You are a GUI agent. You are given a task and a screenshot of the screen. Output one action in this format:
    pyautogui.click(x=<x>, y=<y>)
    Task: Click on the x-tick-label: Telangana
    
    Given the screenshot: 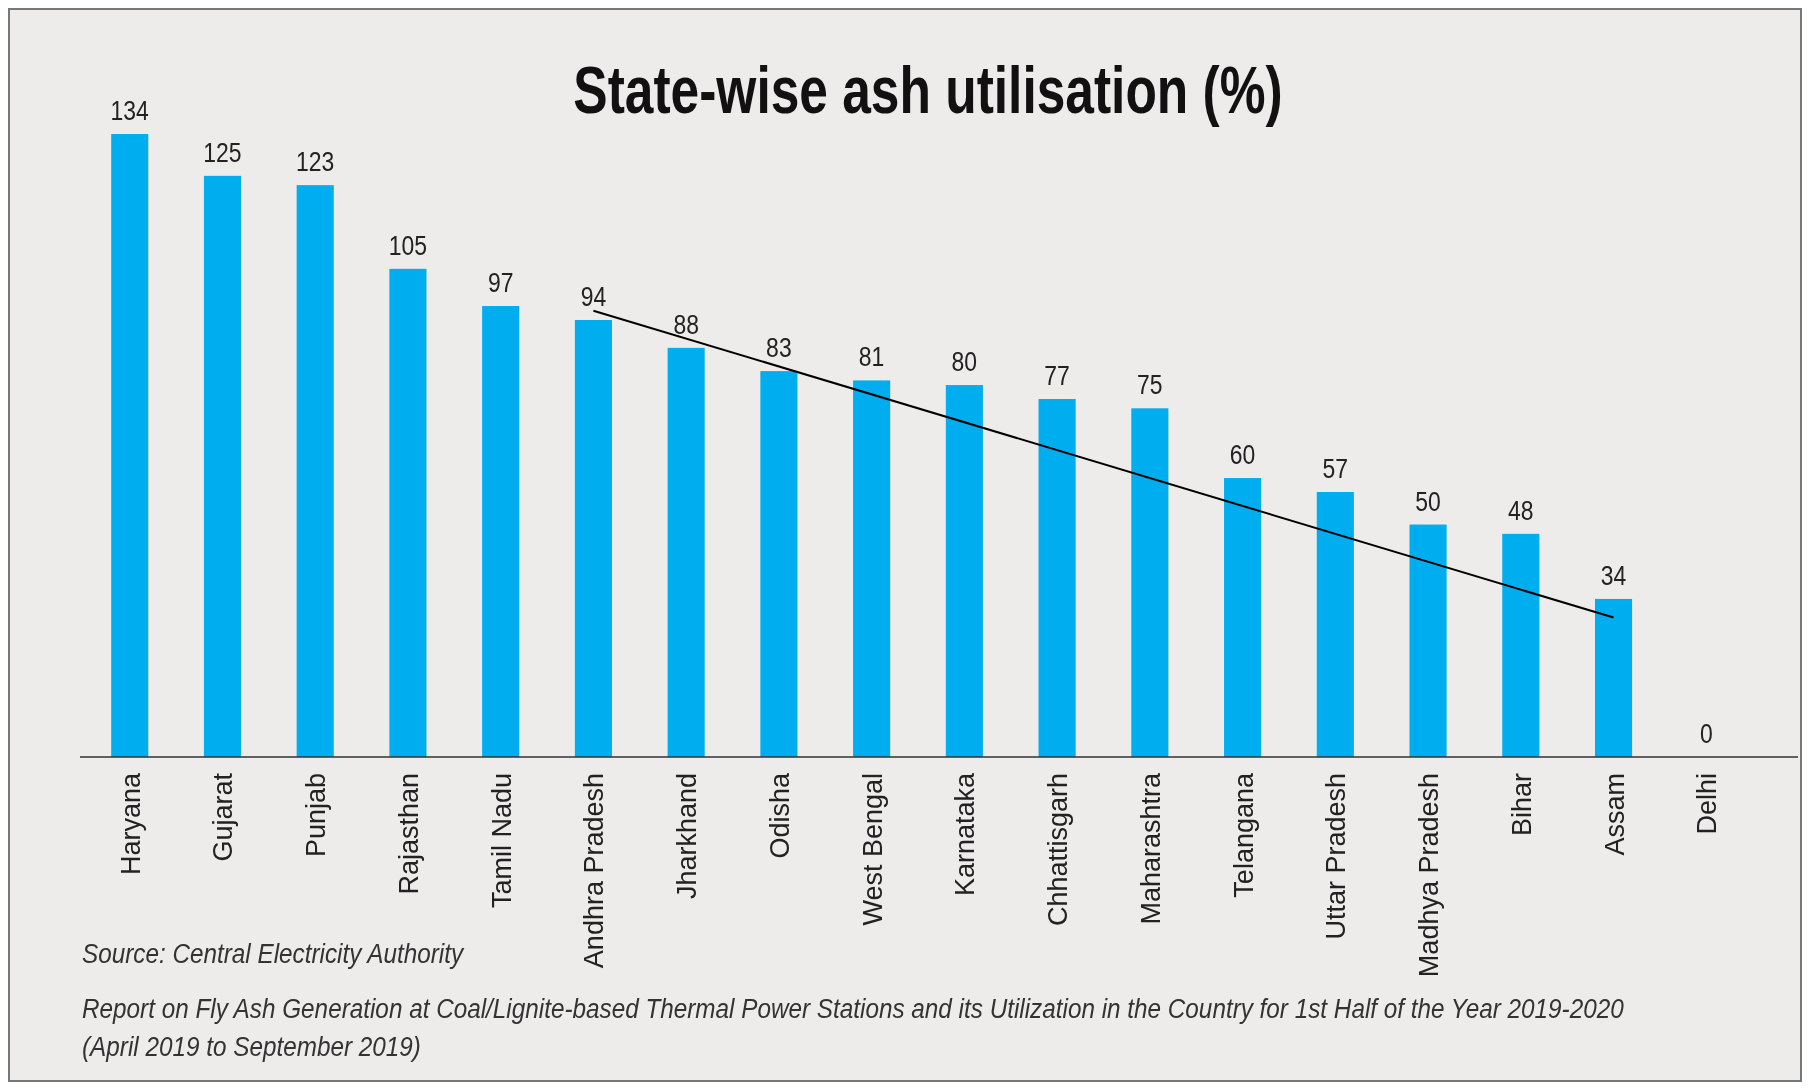 What is the action you would take?
    pyautogui.click(x=1243, y=835)
    